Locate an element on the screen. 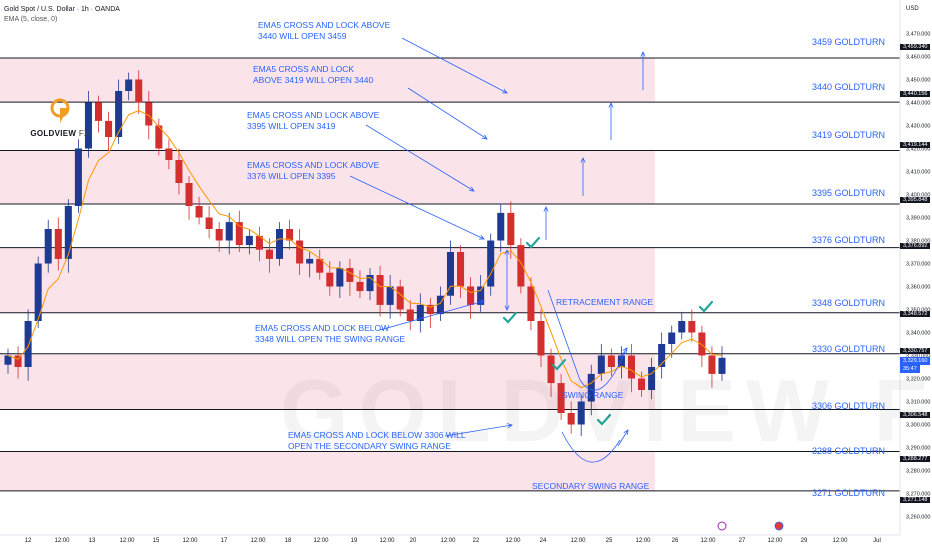  retracement-range-label: RETRACEMENT RANGE is located at coordinates (605, 302).